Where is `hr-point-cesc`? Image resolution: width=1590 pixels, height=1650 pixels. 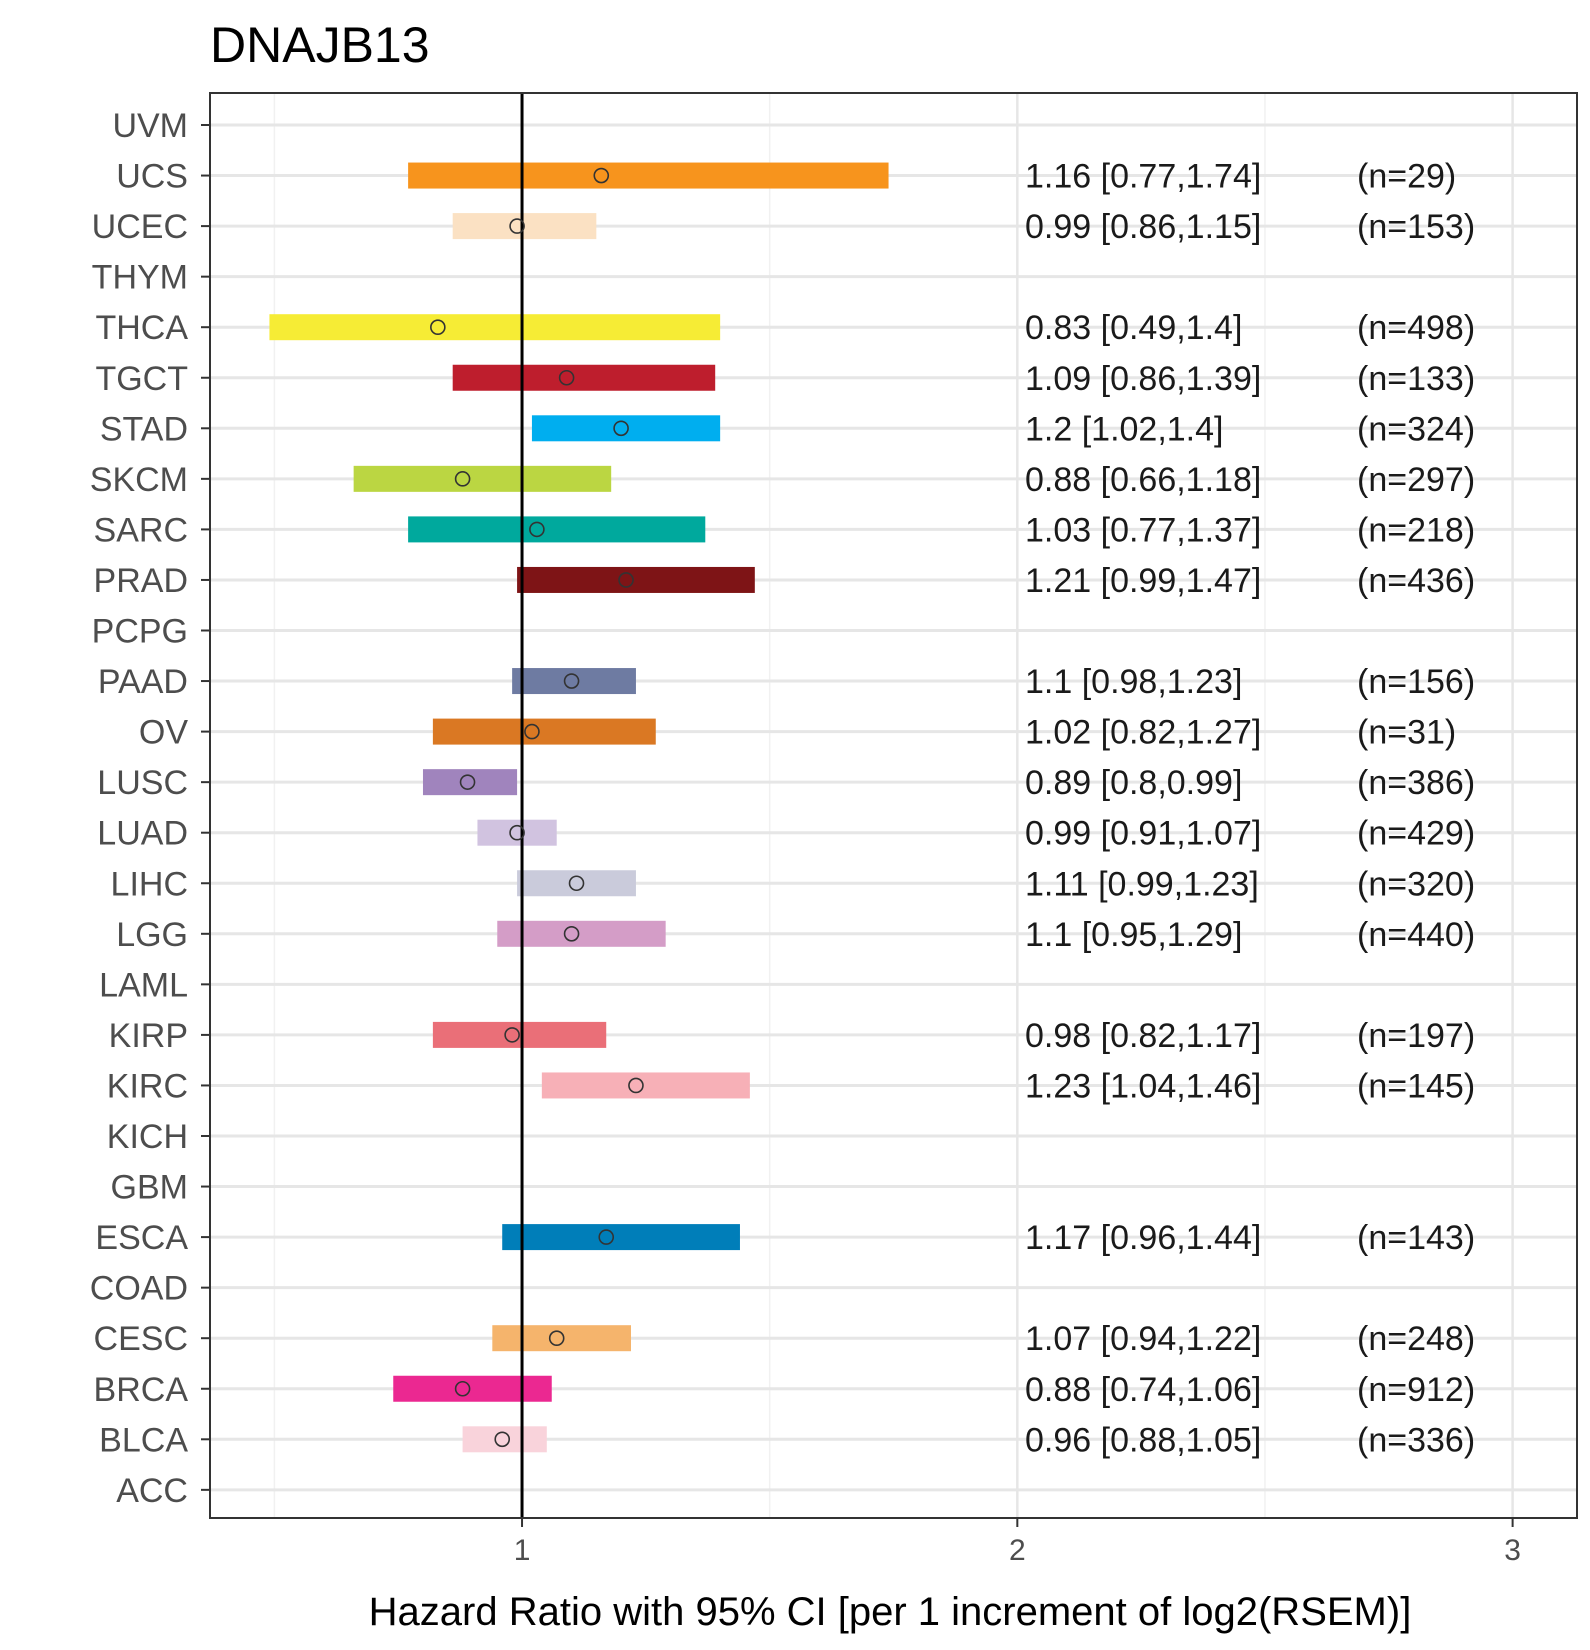 hr-point-cesc is located at coordinates (556, 1338).